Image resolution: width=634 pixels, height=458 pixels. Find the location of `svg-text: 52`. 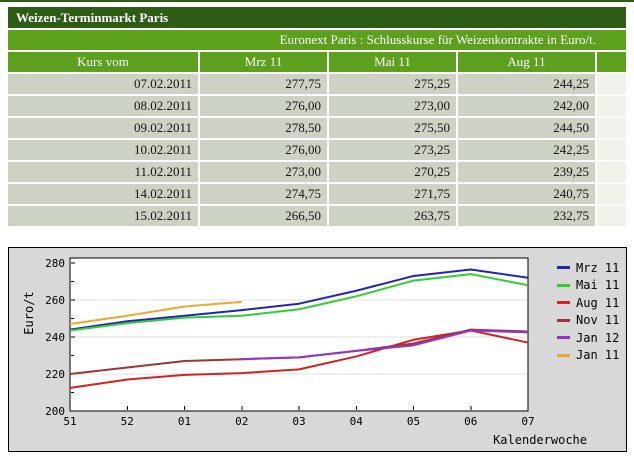

svg-text: 52 is located at coordinates (127, 421).